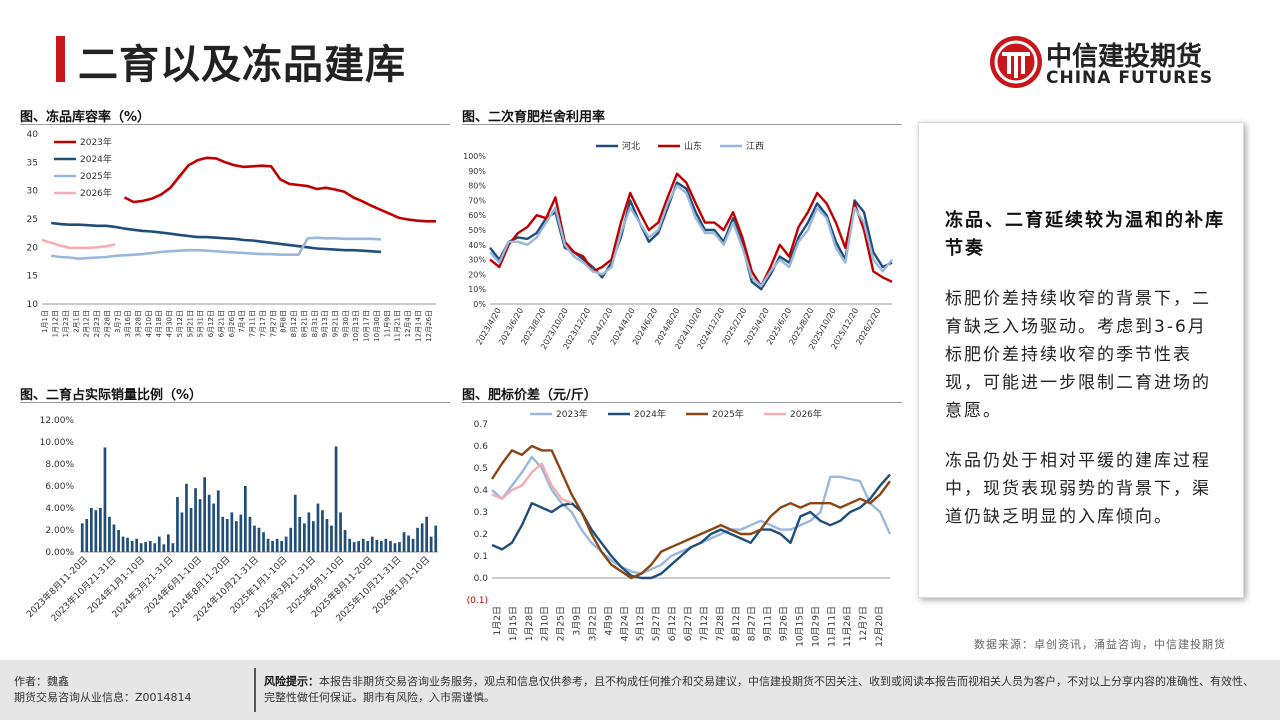 The height and width of the screenshot is (720, 1280). What do you see at coordinates (59, 487) in the screenshot?
I see `y-tick-label: 6.00%` at bounding box center [59, 487].